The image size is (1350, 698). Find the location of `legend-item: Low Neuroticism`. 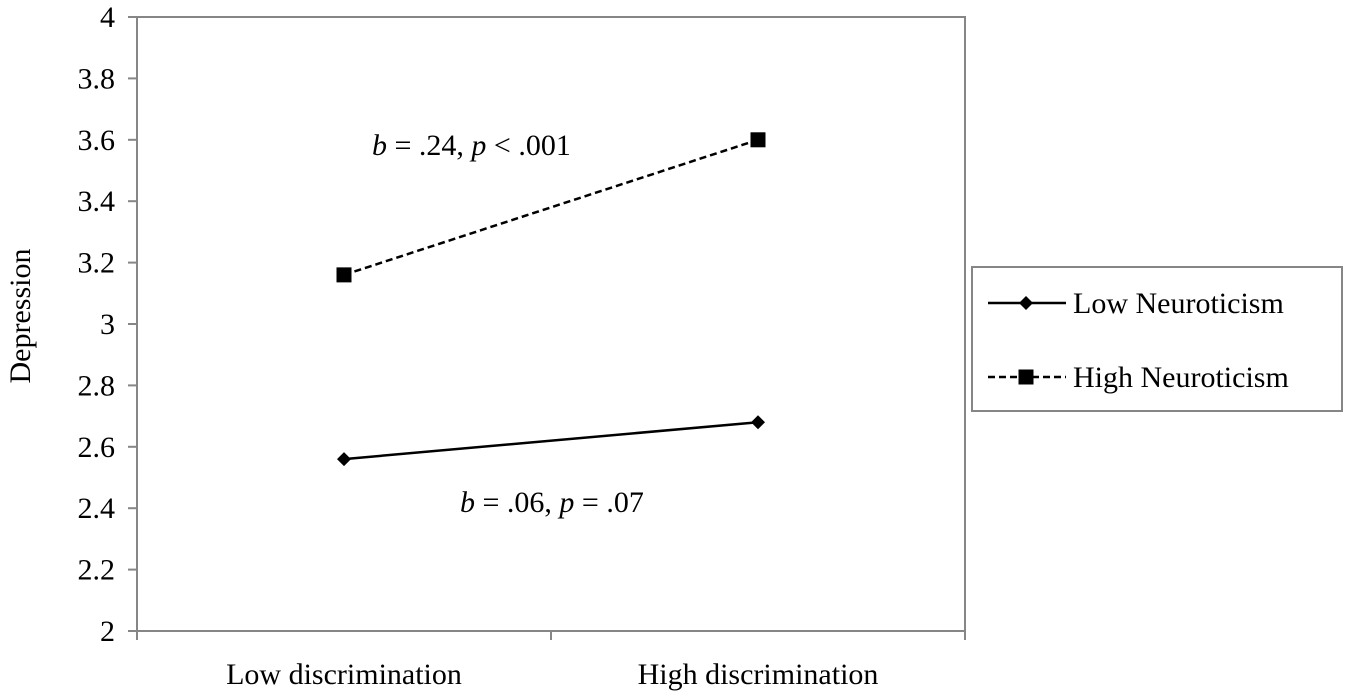

legend-item: Low Neuroticism is located at coordinates (1136, 303).